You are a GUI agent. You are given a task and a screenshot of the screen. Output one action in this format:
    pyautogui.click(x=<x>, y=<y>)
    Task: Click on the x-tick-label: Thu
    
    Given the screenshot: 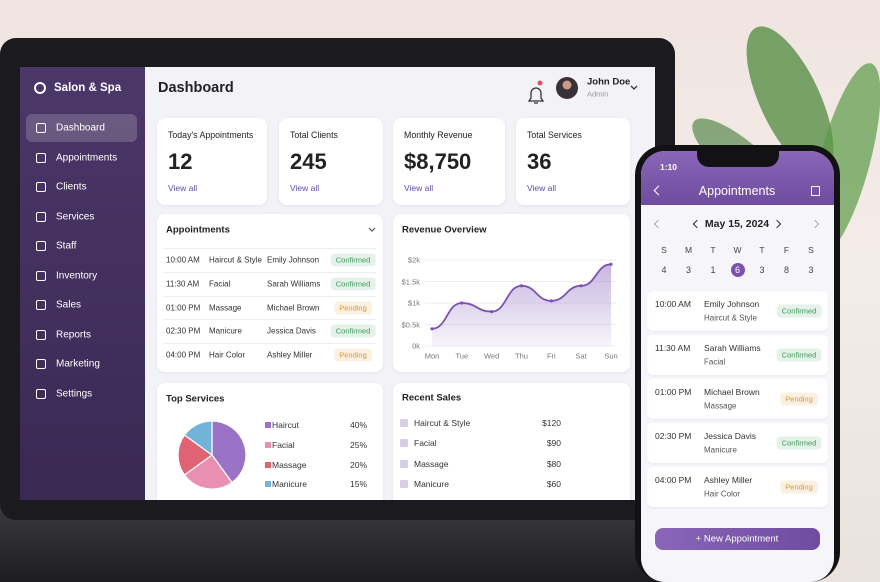 What is the action you would take?
    pyautogui.click(x=521, y=356)
    